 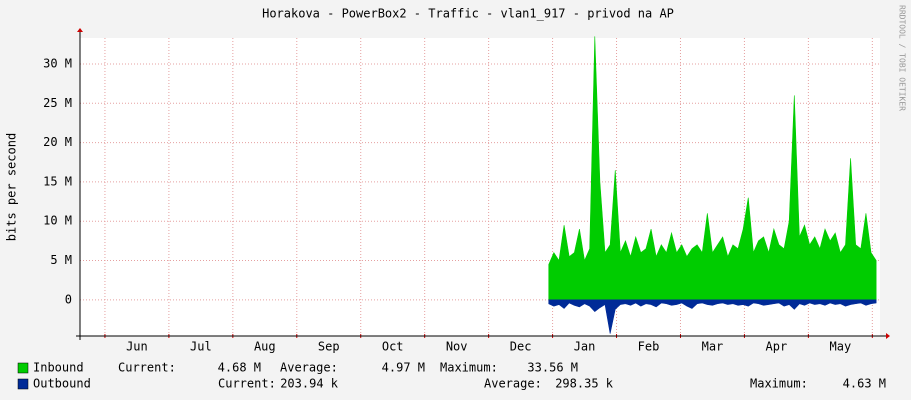 I want to click on y-tick-label: 10 M, so click(x=57, y=221).